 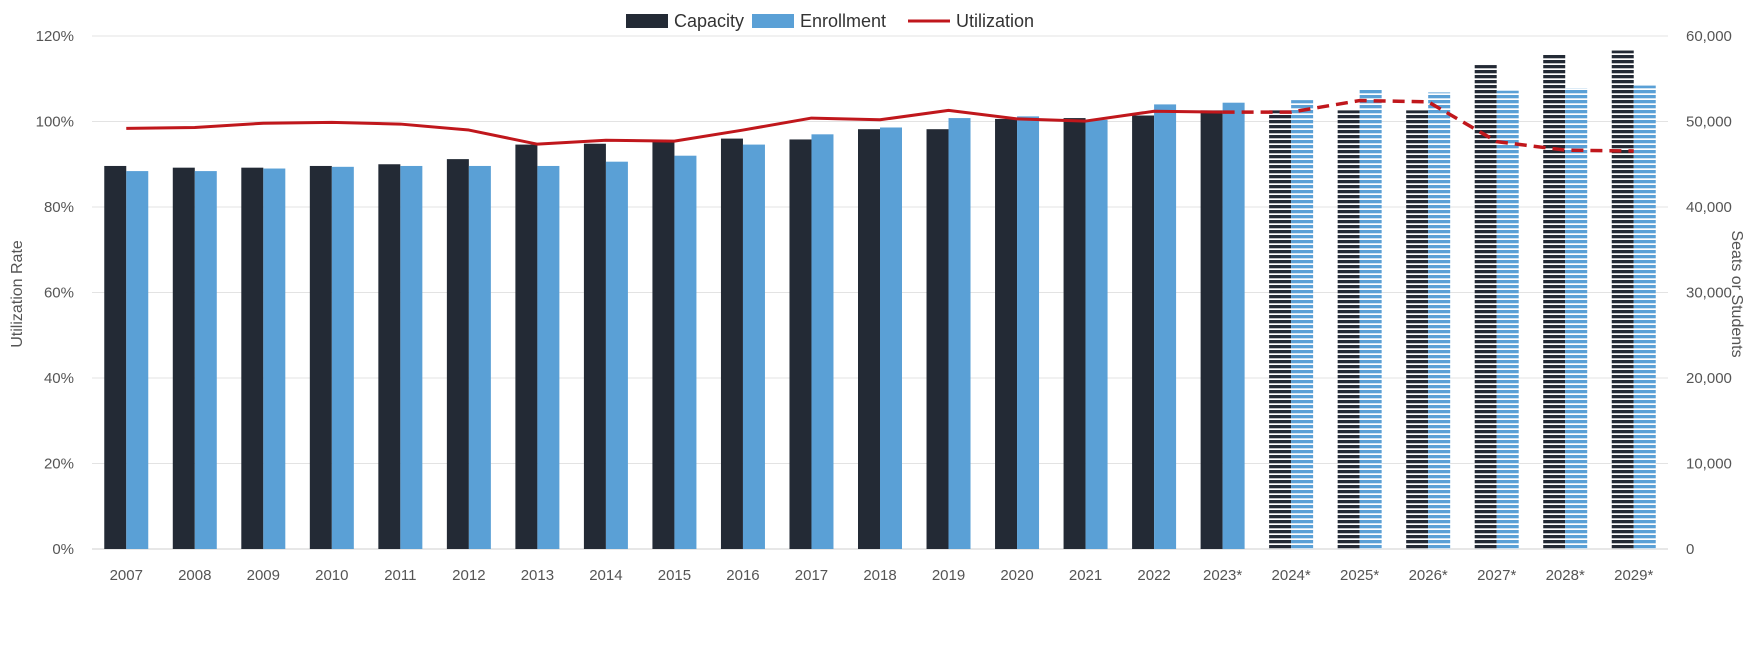 I want to click on left-tick-label: 120%, so click(x=55, y=36).